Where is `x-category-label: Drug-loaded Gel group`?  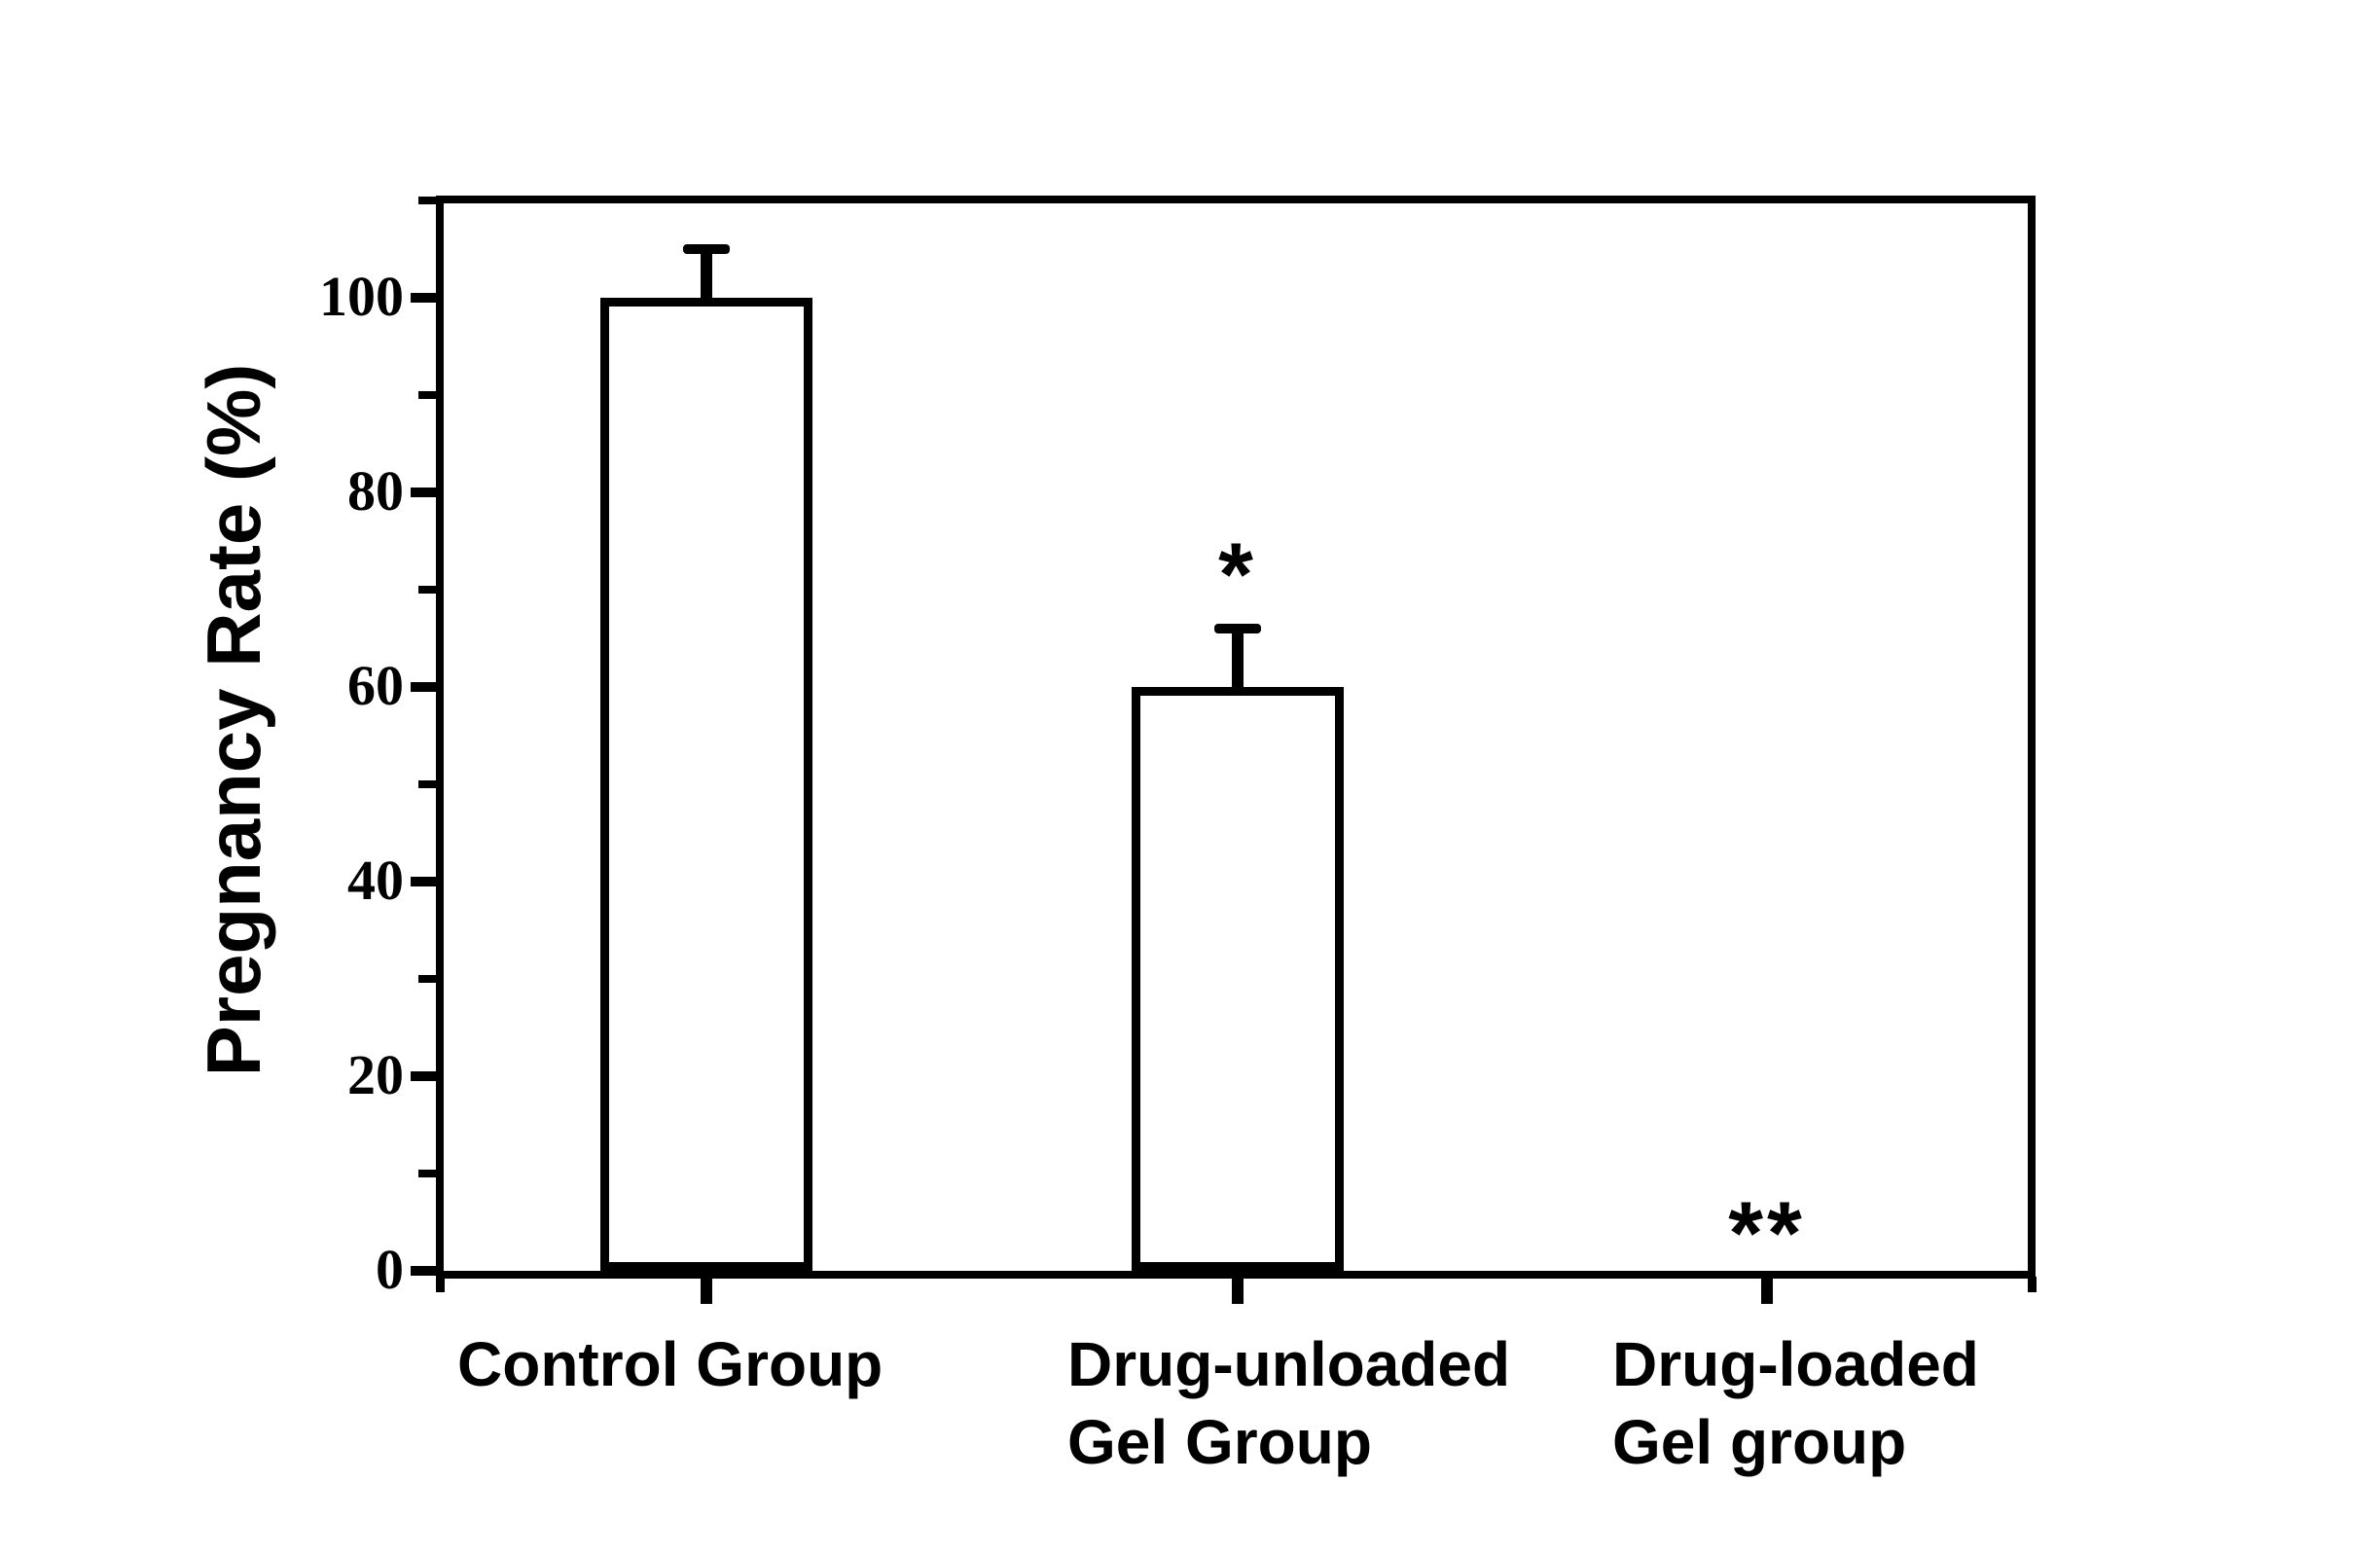
x-category-label: Drug-loaded Gel group is located at coordinates (1795, 1403).